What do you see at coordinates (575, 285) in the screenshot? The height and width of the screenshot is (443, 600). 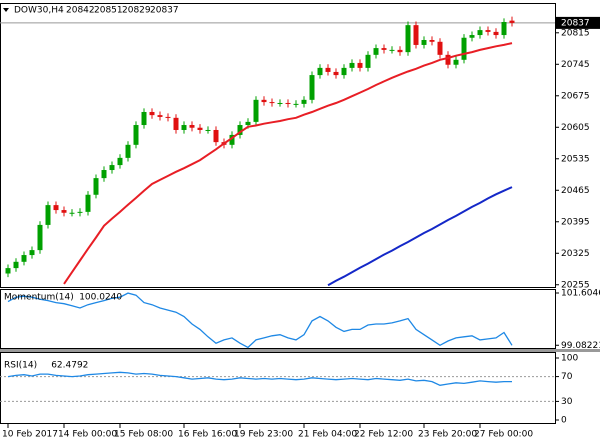 I see `y-tick-label: 20255` at bounding box center [575, 285].